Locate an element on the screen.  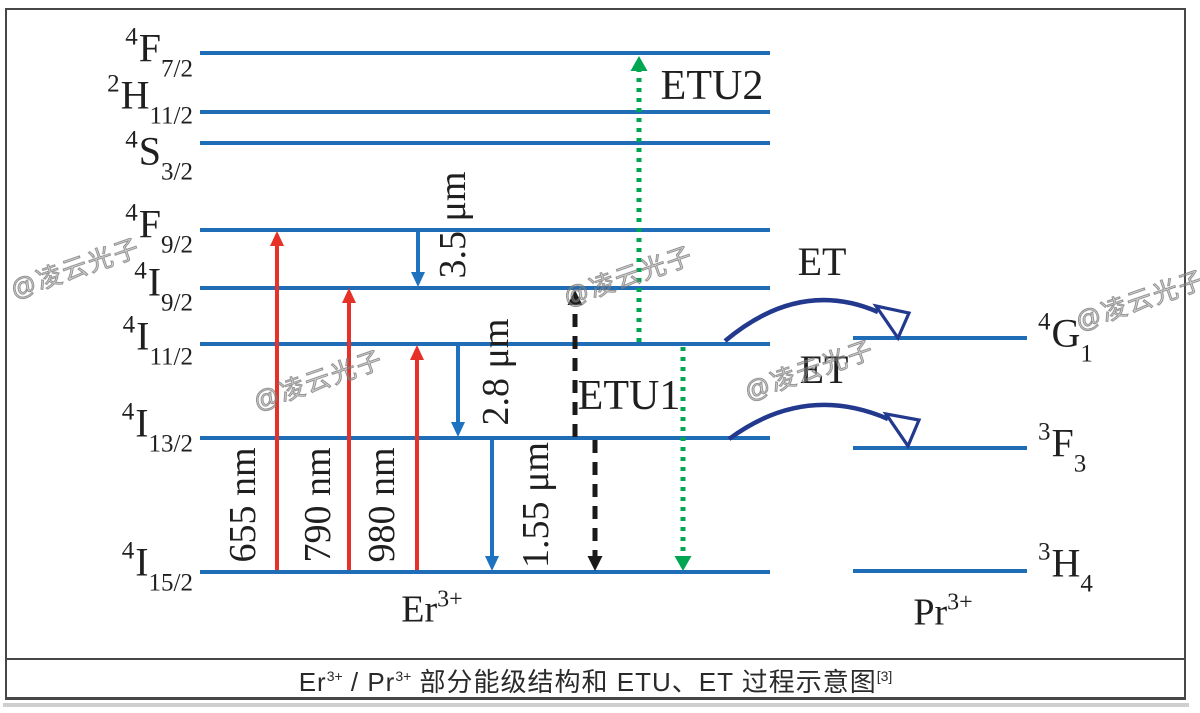
pr-ion-label: Pr3+ is located at coordinates (943, 611).